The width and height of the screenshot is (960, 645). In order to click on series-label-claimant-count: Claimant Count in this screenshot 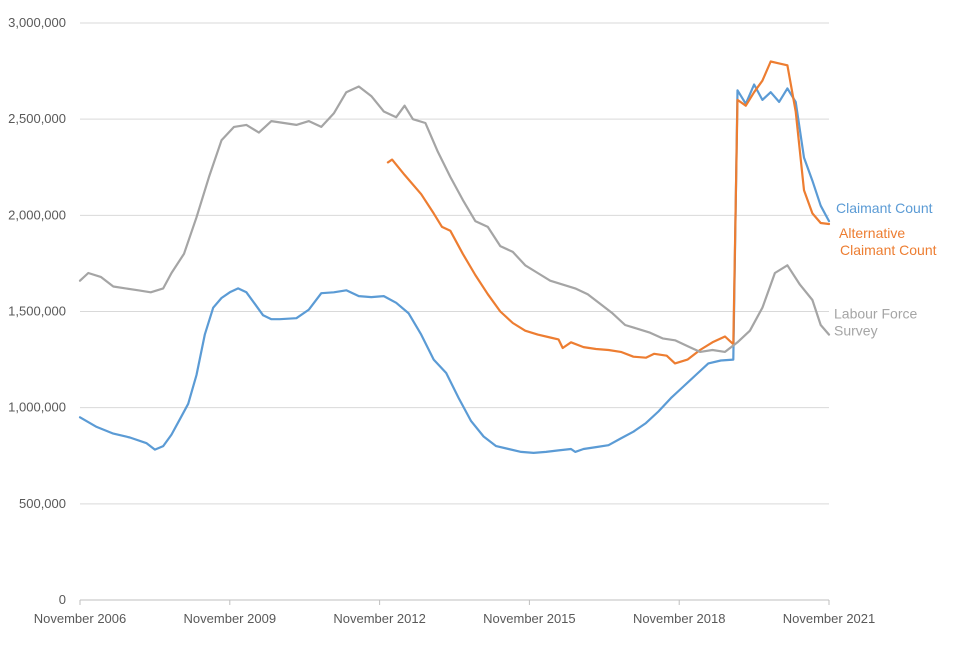, I will do `click(884, 208)`.